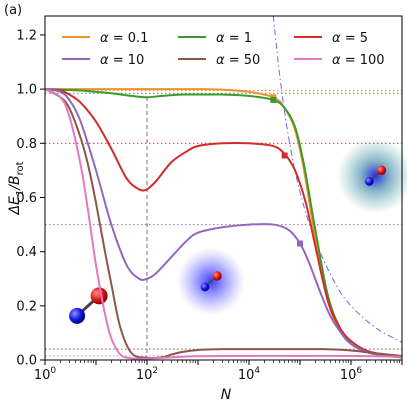 This screenshot has width=407, height=411. Describe the element at coordinates (147, 374) in the screenshot. I see `x-tick-label: 10²` at that location.